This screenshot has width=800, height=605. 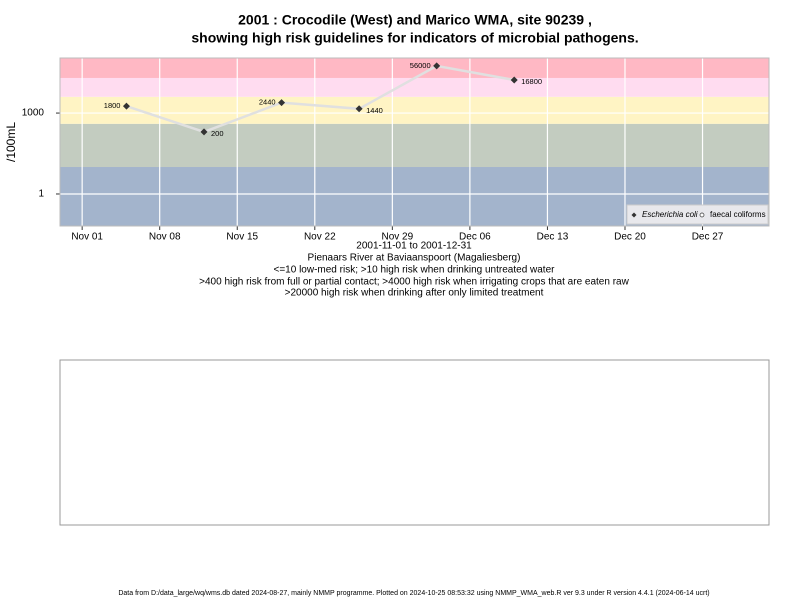 What do you see at coordinates (630, 237) in the screenshot?
I see `x-tick-label: Dec 20` at bounding box center [630, 237].